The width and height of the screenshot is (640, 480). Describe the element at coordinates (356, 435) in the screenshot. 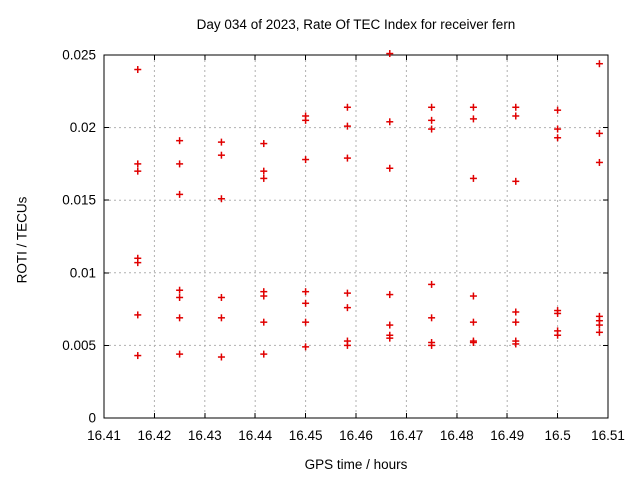

I see `x-tick-label: 16.46` at that location.